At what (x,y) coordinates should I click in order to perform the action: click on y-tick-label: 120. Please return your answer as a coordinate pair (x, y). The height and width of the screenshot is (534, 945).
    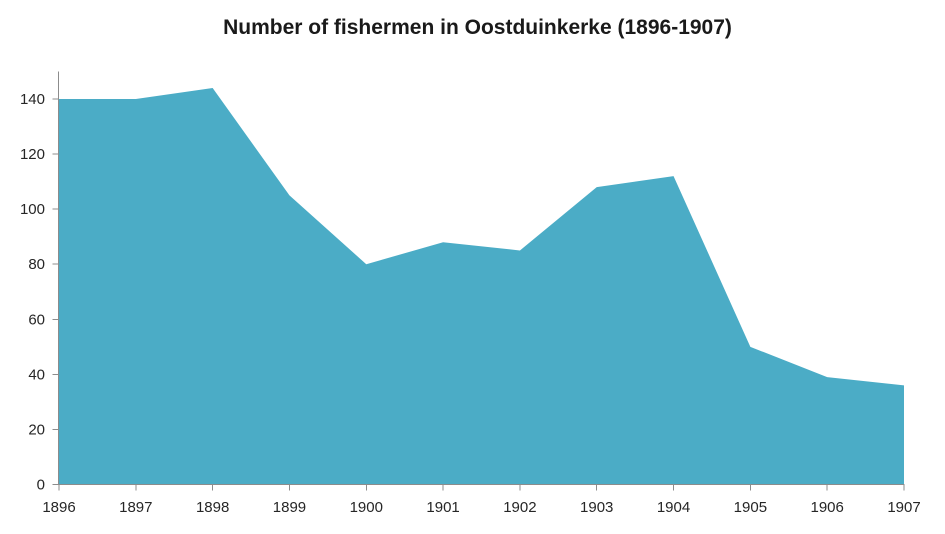
    Looking at the image, I should click on (32, 154).